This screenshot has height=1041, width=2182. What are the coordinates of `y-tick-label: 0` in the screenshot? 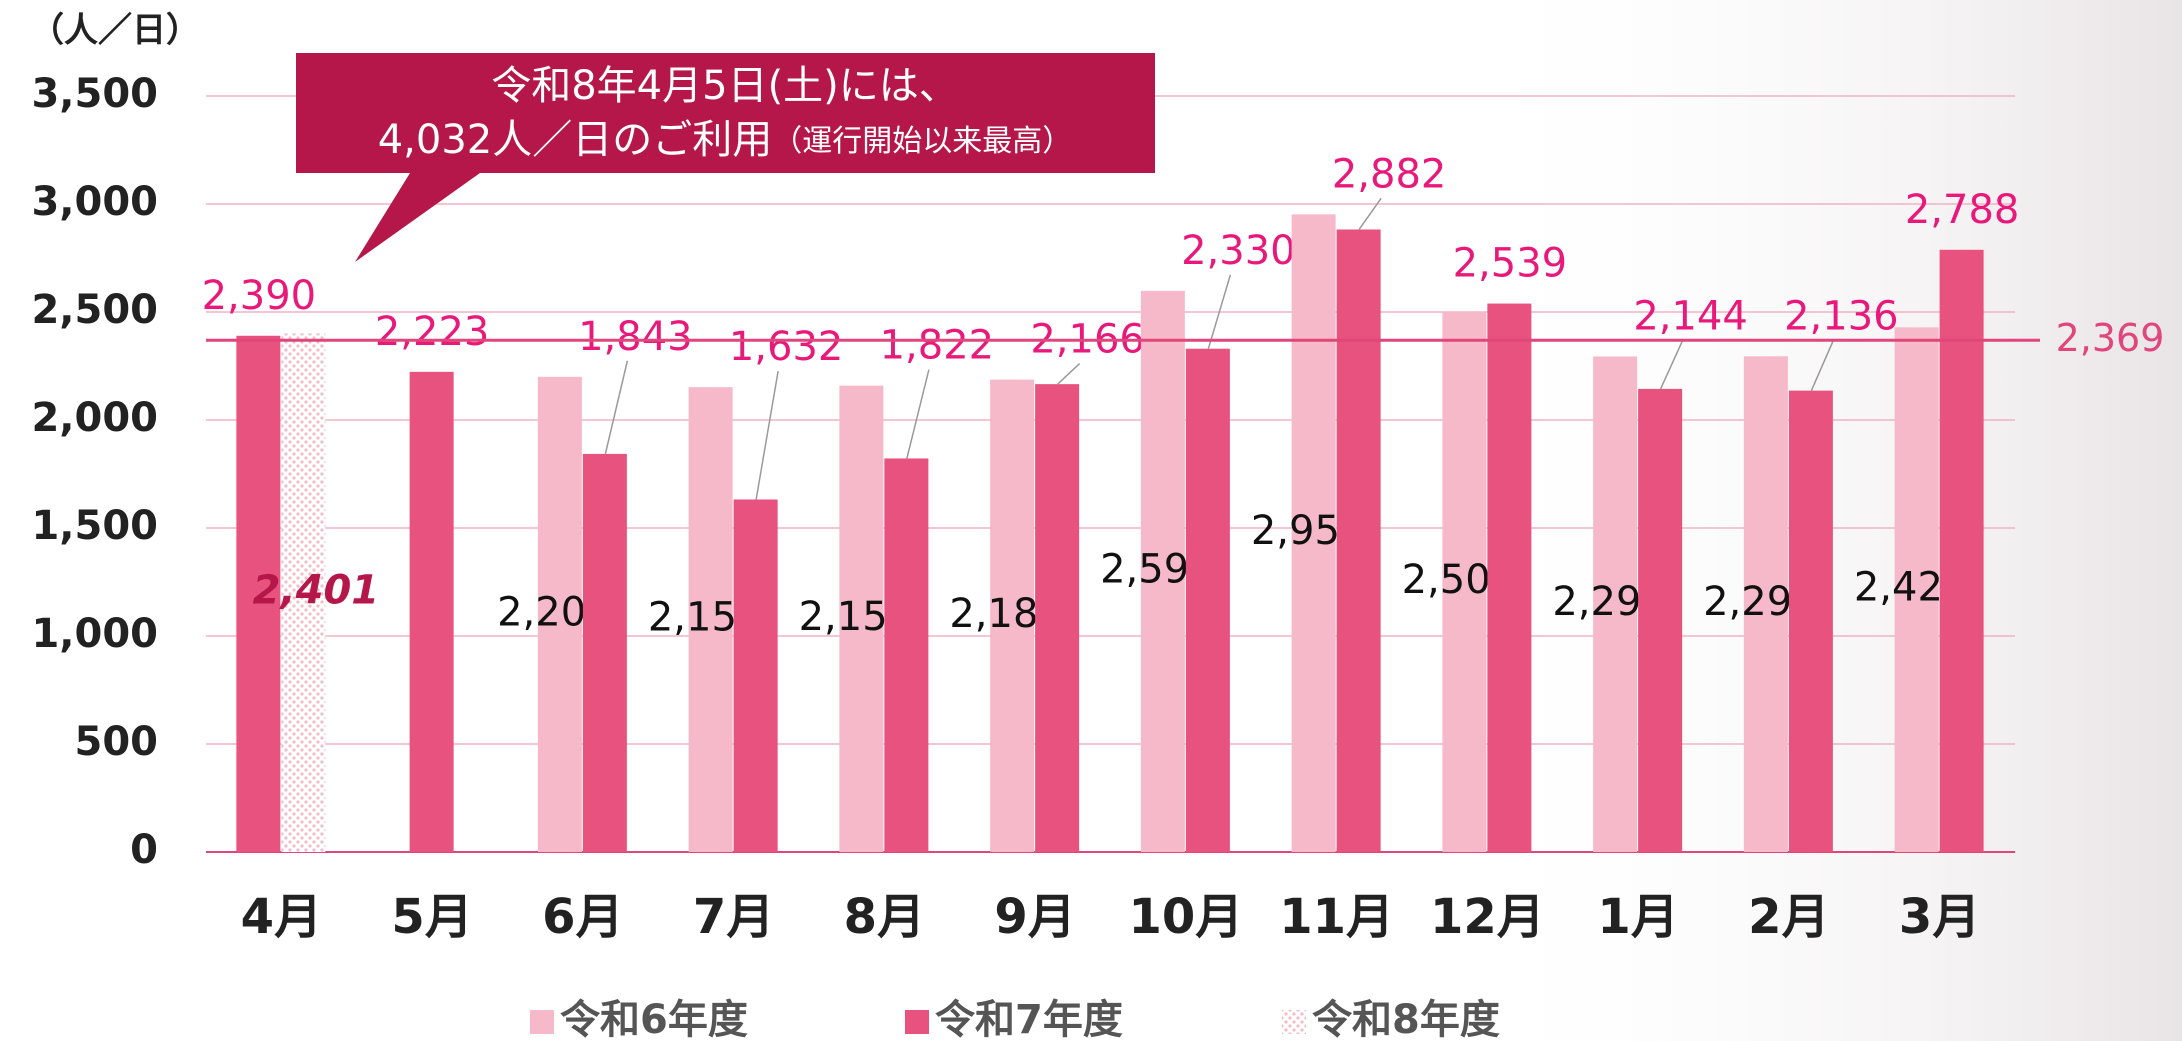 It's located at (144, 850).